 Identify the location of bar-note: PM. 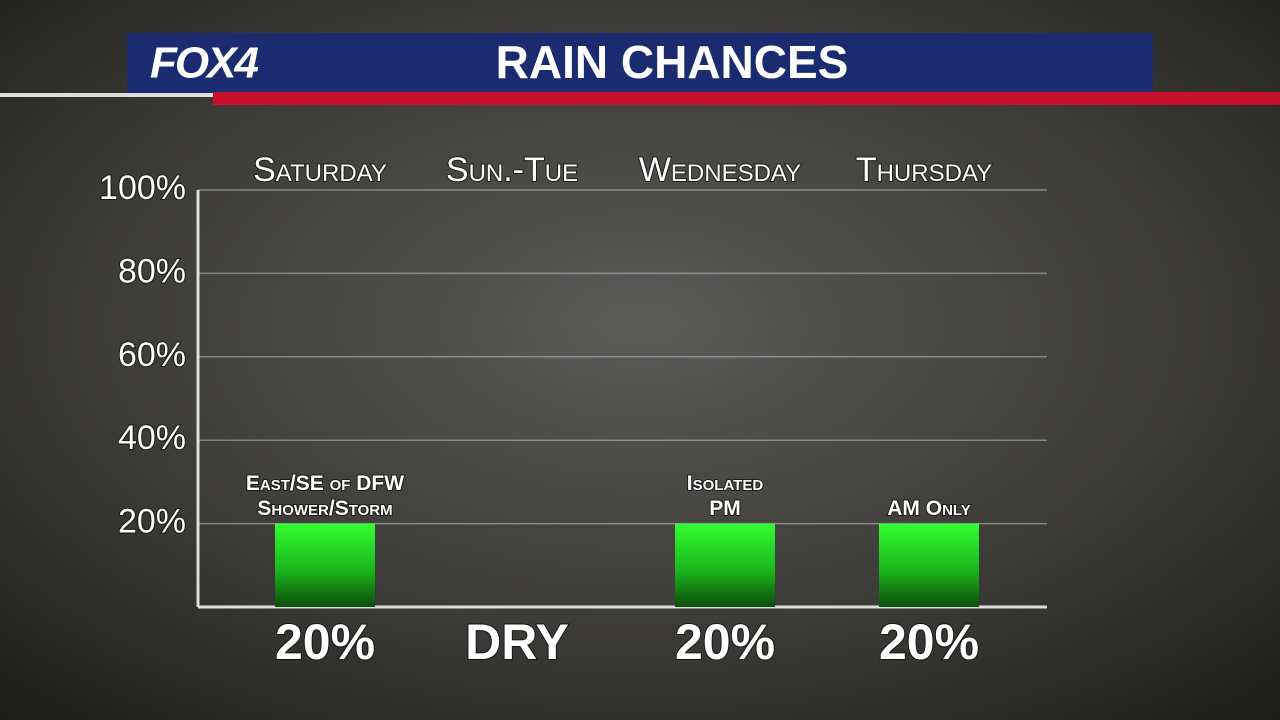
(725, 508).